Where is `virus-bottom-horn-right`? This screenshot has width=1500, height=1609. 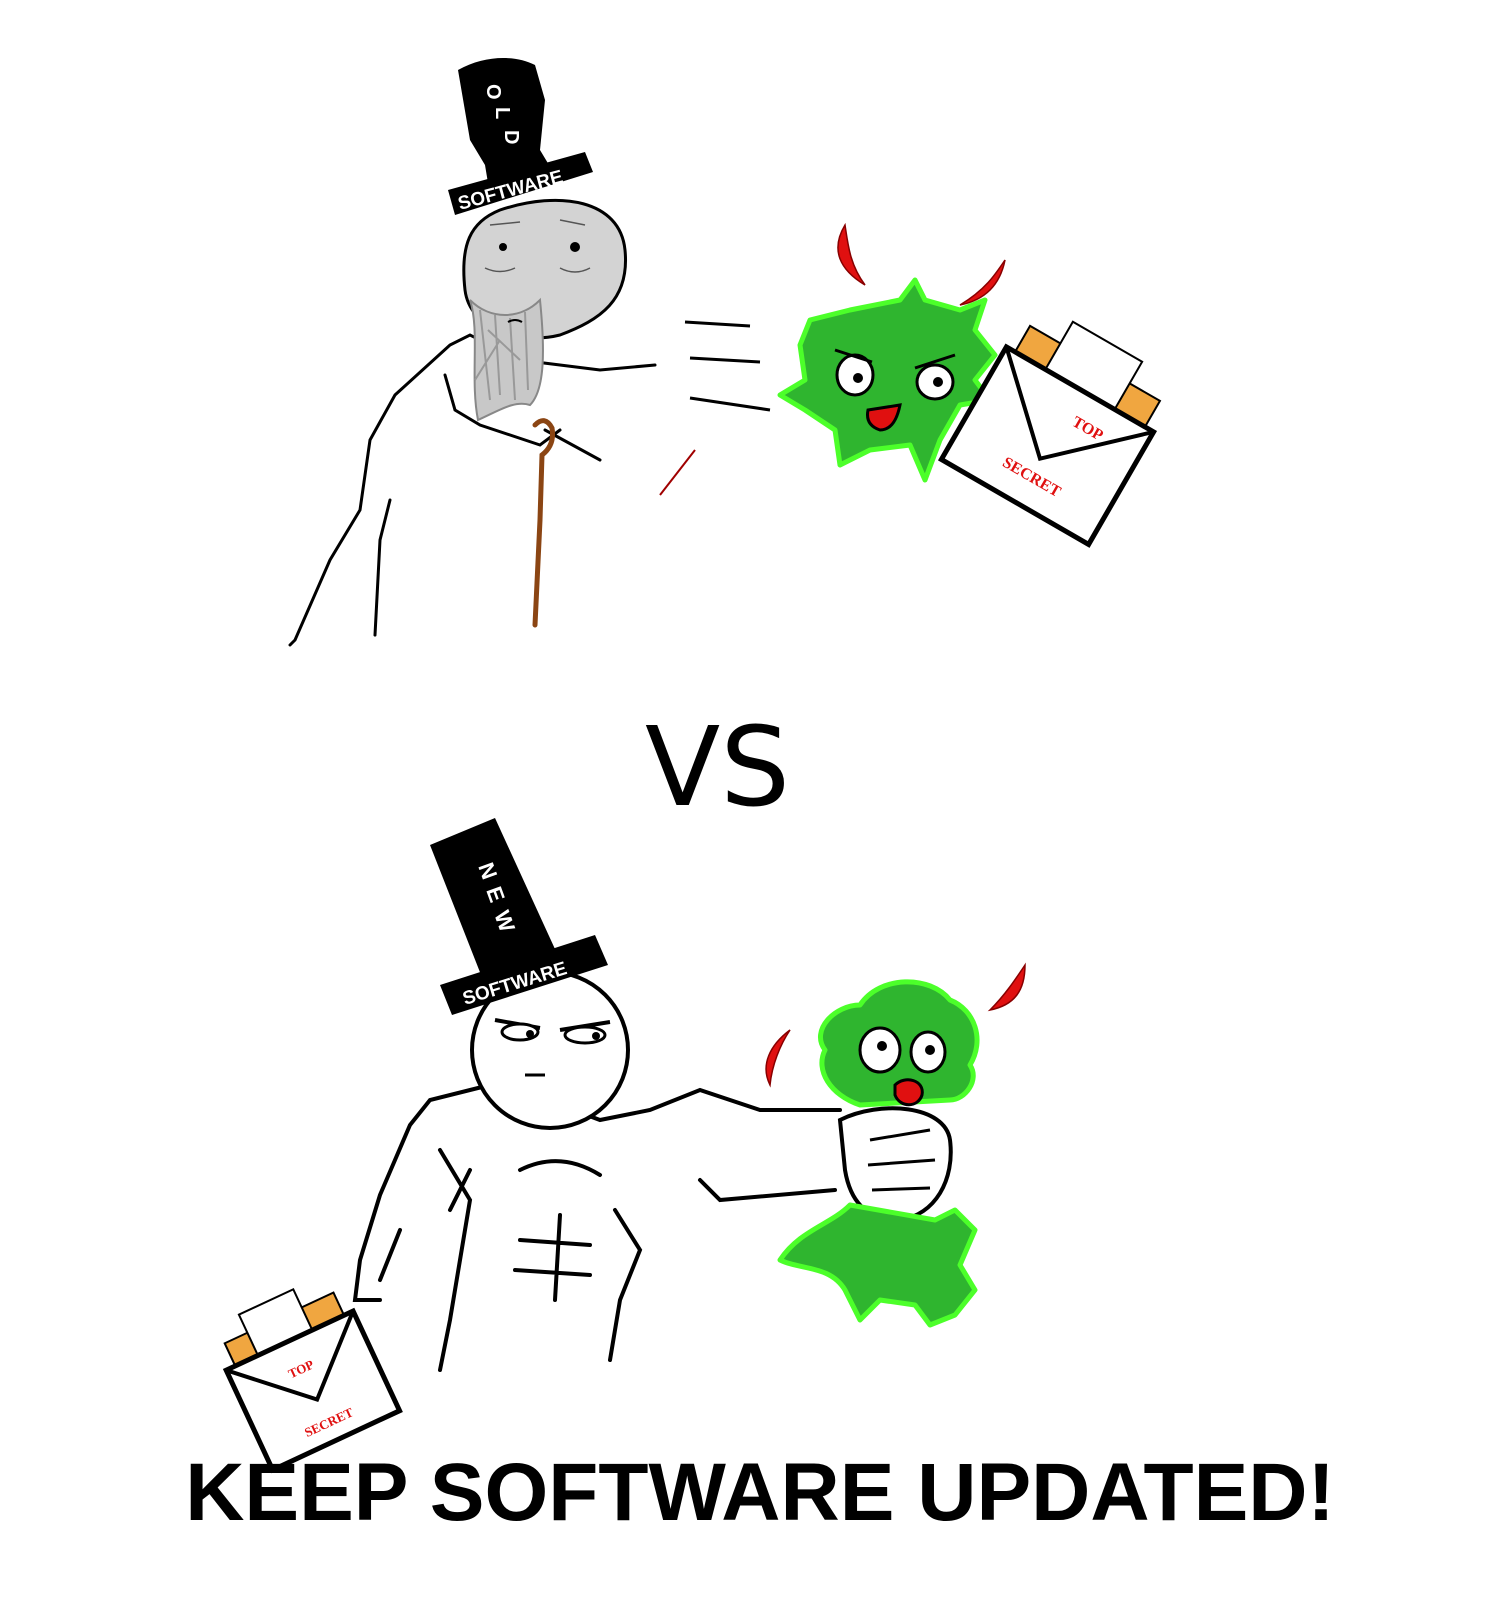
virus-bottom-horn-right is located at coordinates (1006, 987).